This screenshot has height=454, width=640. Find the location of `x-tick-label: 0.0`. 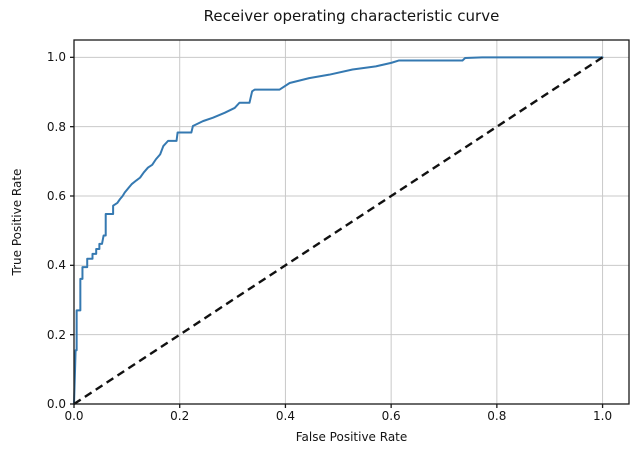

x-tick-label: 0.0 is located at coordinates (74, 416).